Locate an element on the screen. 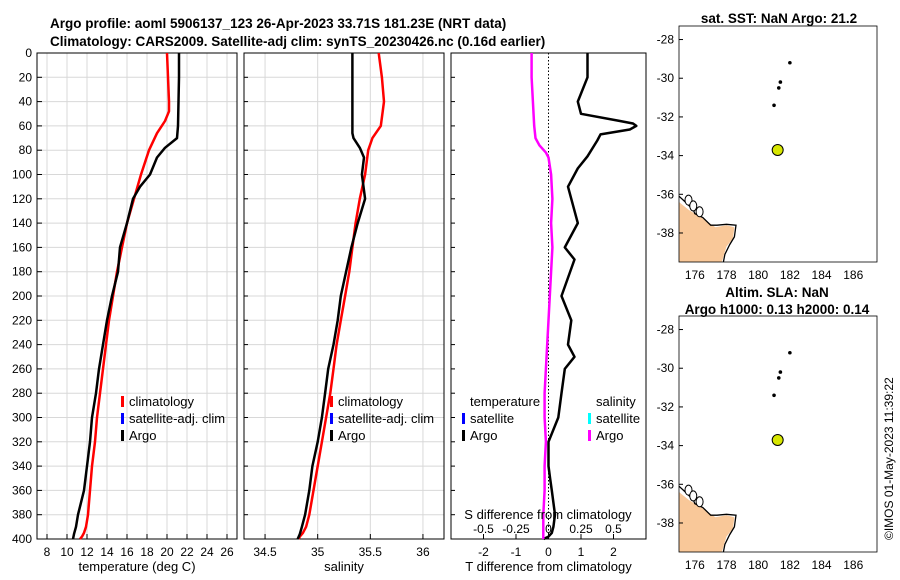  x-tick-label: 36 is located at coordinates (423, 552).